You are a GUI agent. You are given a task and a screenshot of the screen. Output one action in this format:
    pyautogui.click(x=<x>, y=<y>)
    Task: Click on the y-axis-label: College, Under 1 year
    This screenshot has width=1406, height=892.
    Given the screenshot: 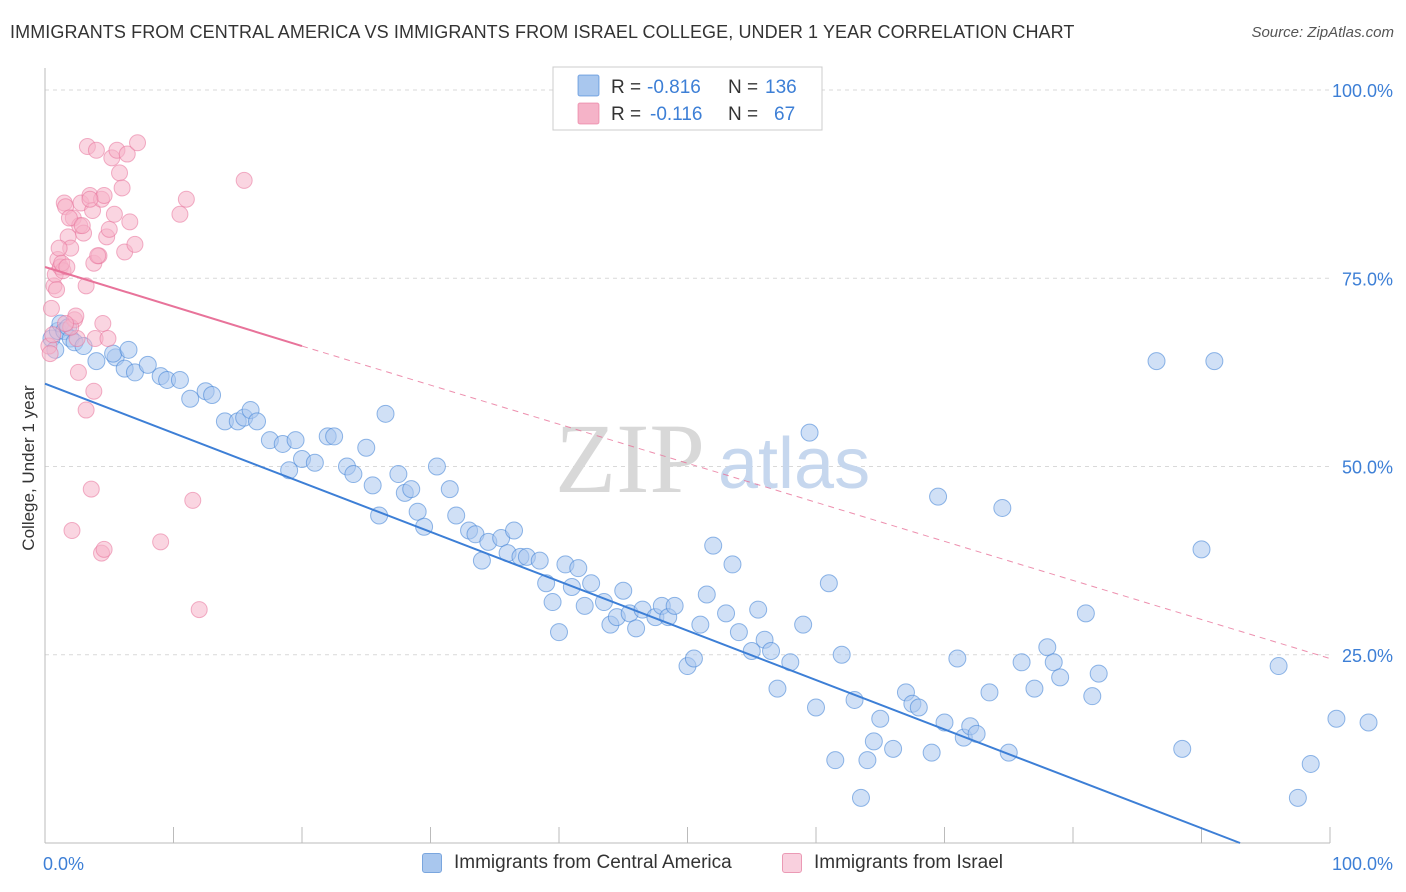 What is the action you would take?
    pyautogui.click(x=28, y=468)
    